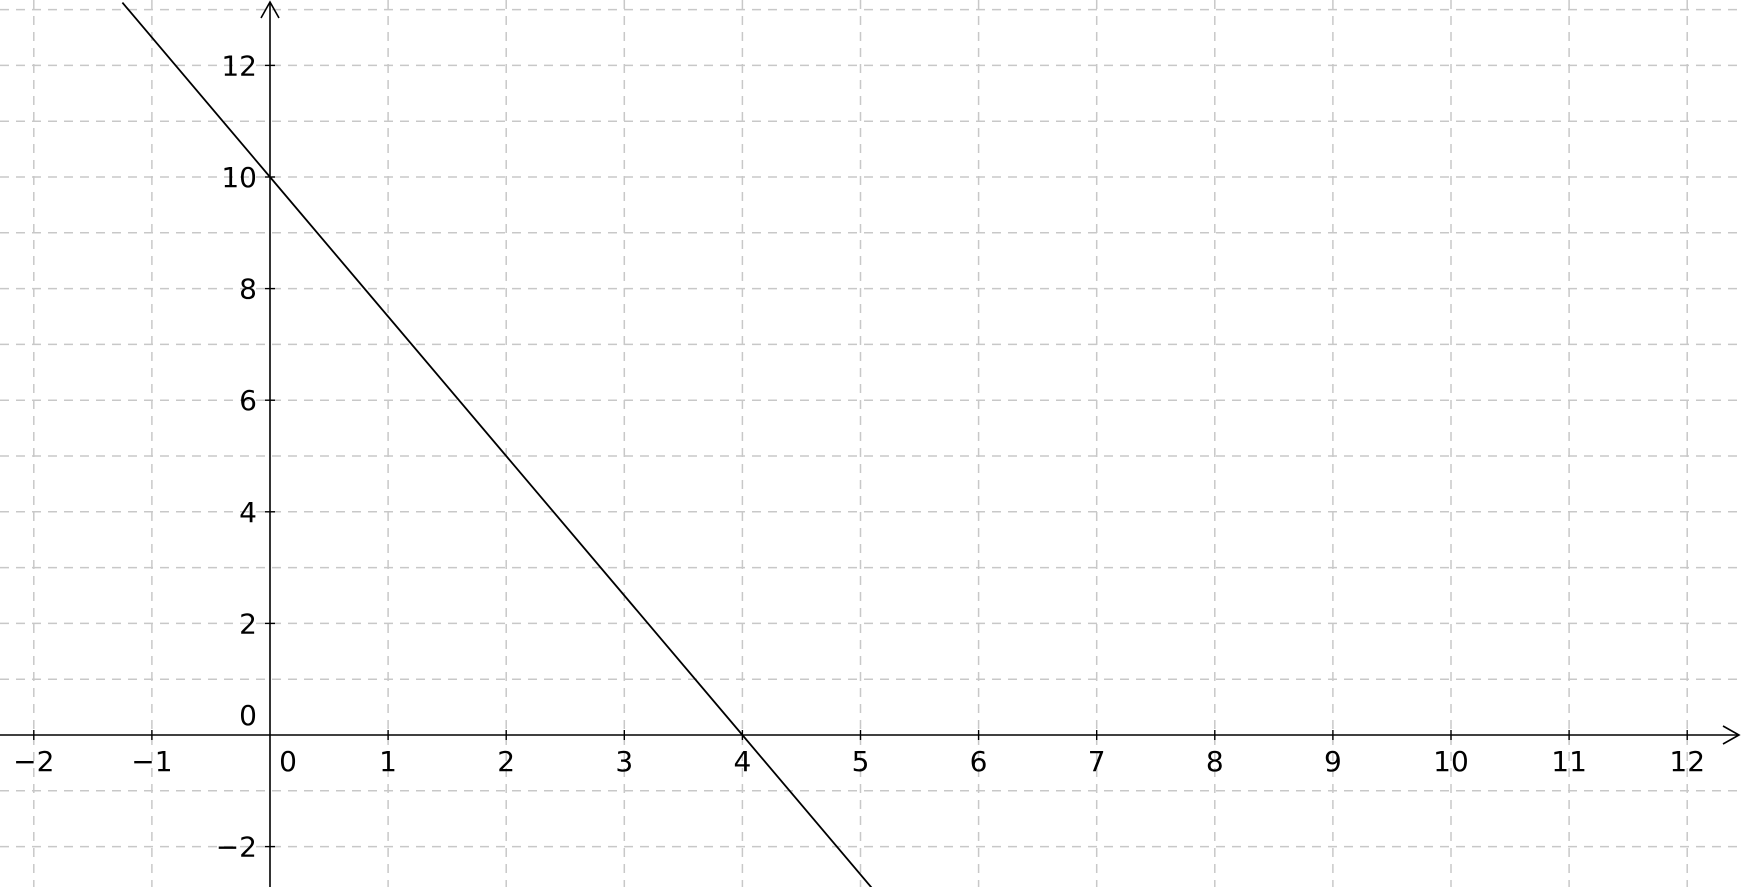 The width and height of the screenshot is (1741, 887). I want to click on x-tick-label: 2, so click(506, 761).